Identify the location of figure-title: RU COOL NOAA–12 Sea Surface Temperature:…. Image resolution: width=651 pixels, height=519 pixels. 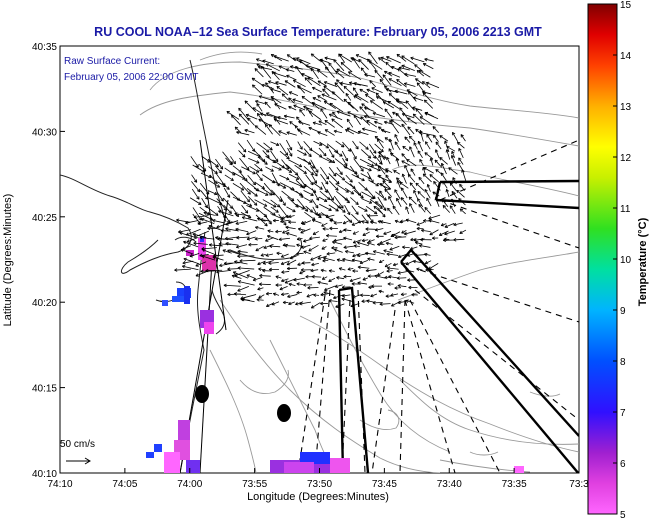
(318, 32).